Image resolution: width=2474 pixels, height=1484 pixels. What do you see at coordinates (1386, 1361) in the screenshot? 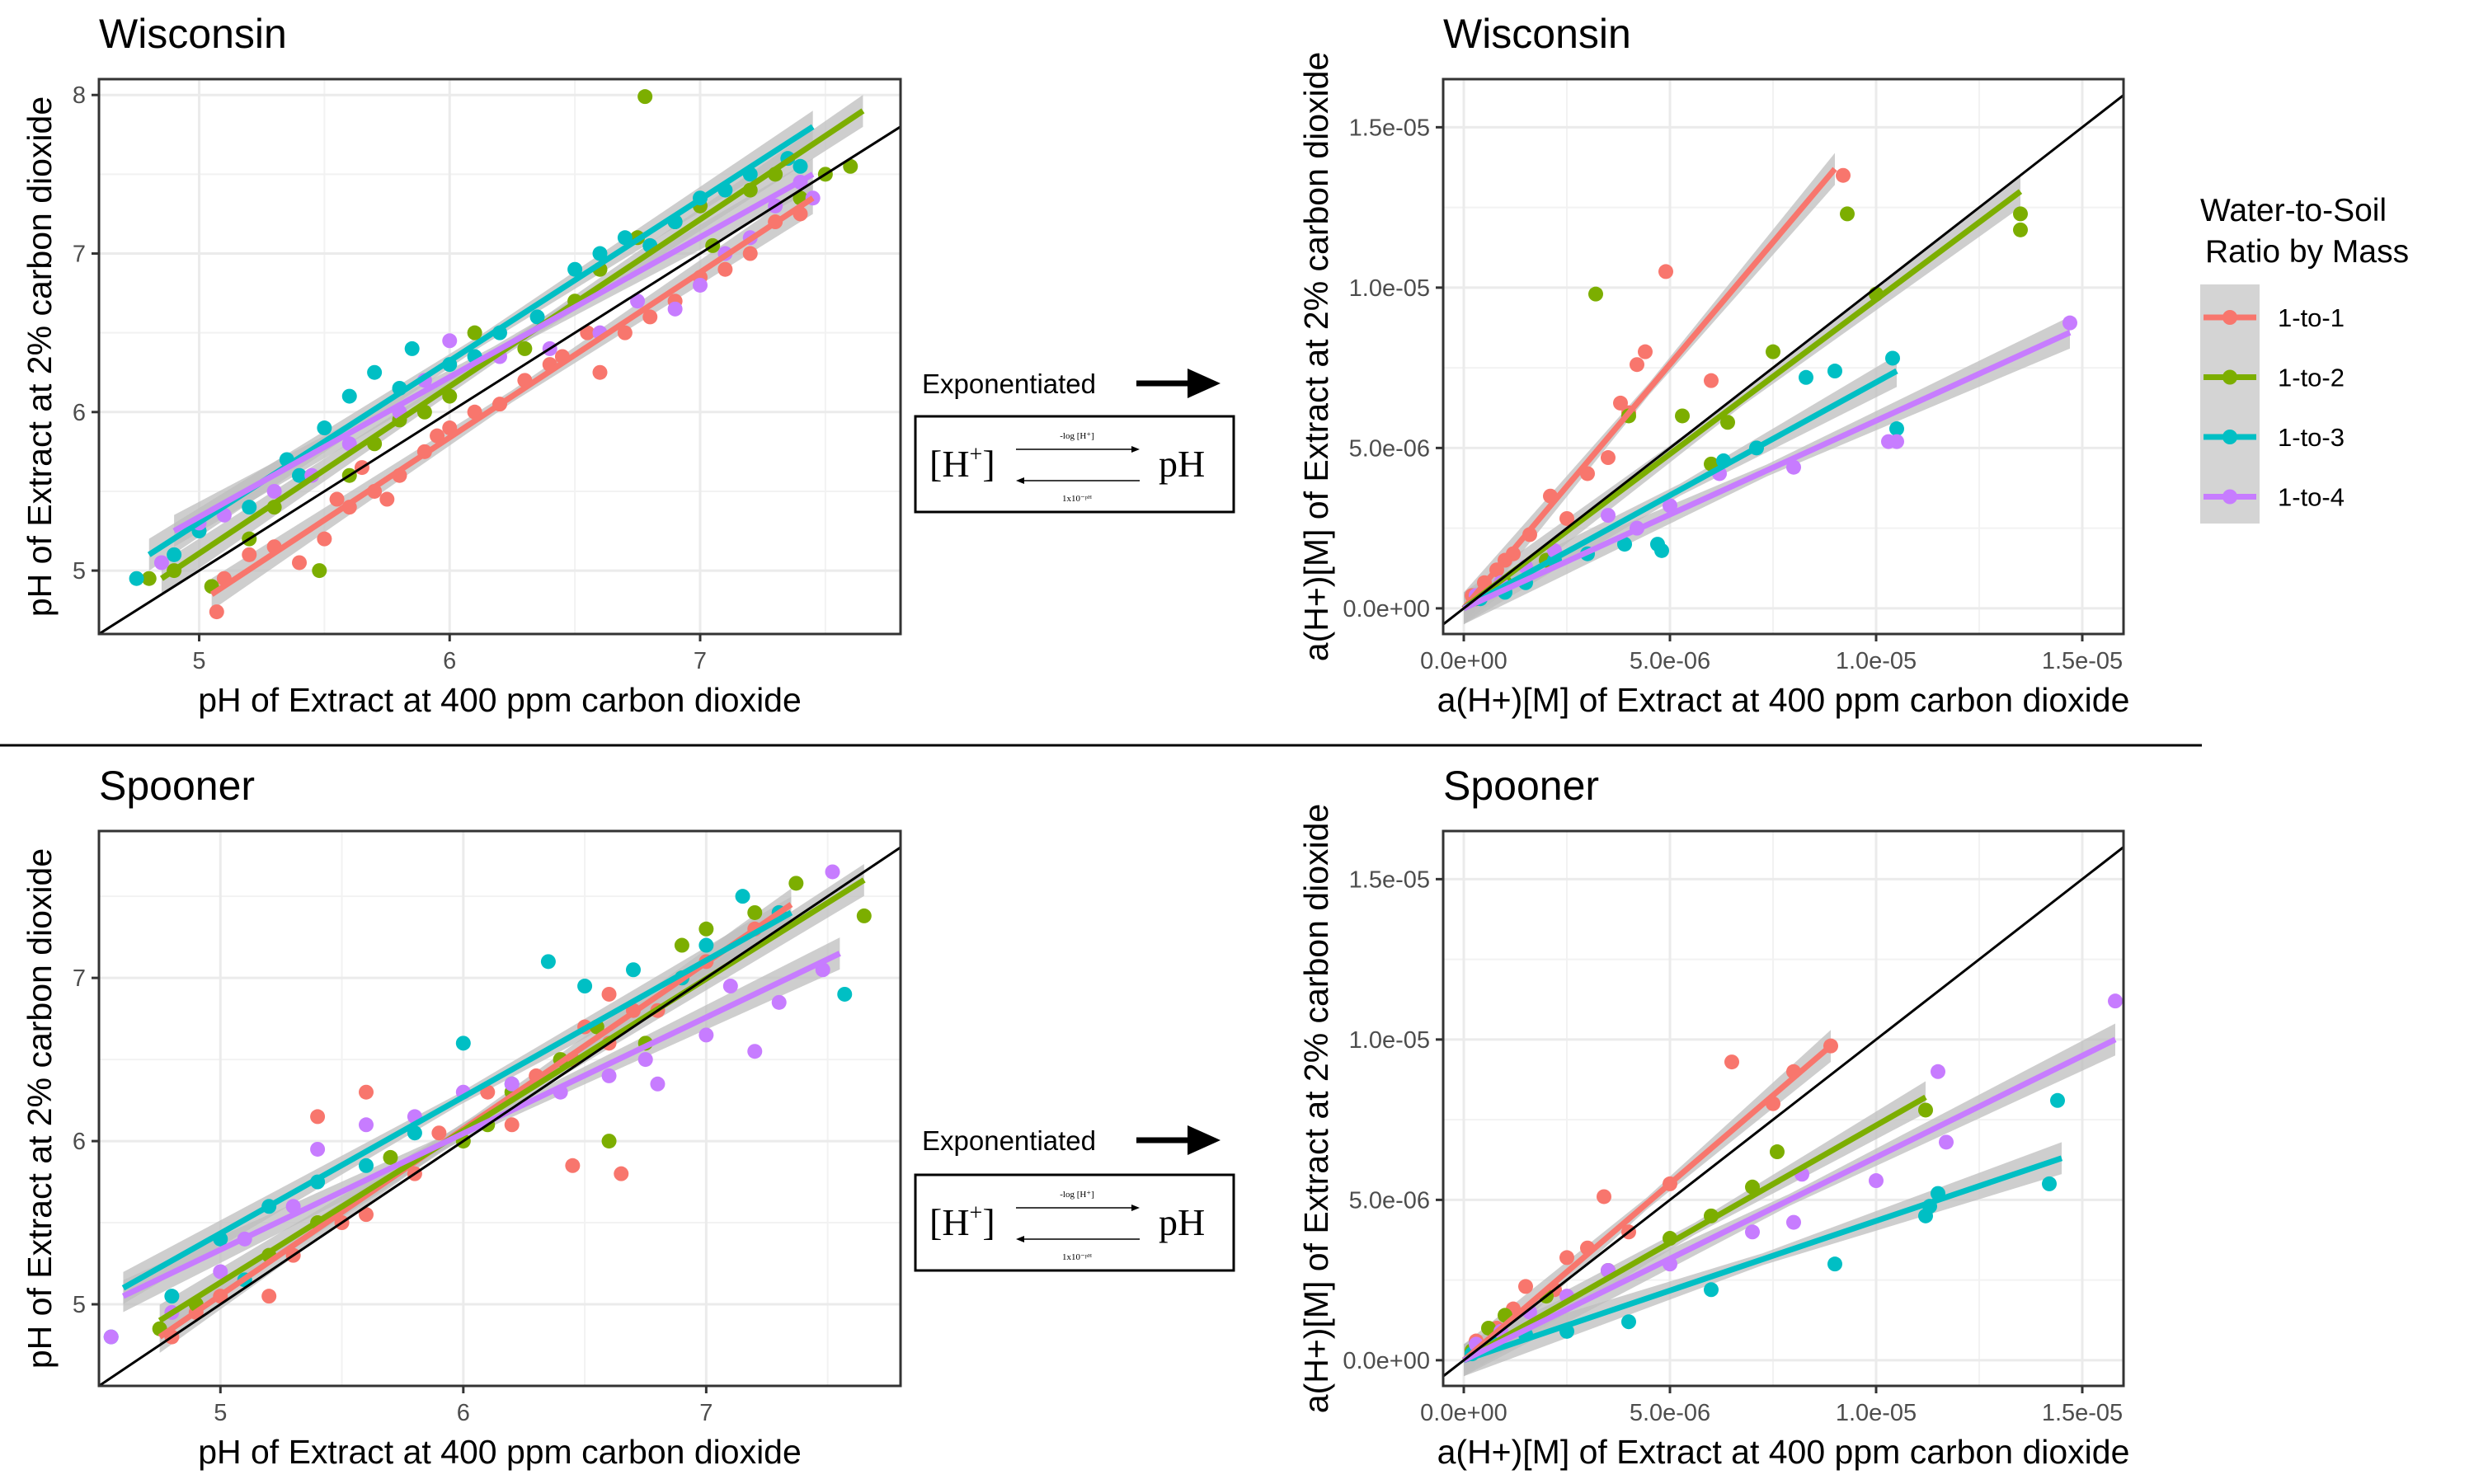
I see `y-tick-label: 0.0e+00` at bounding box center [1386, 1361].